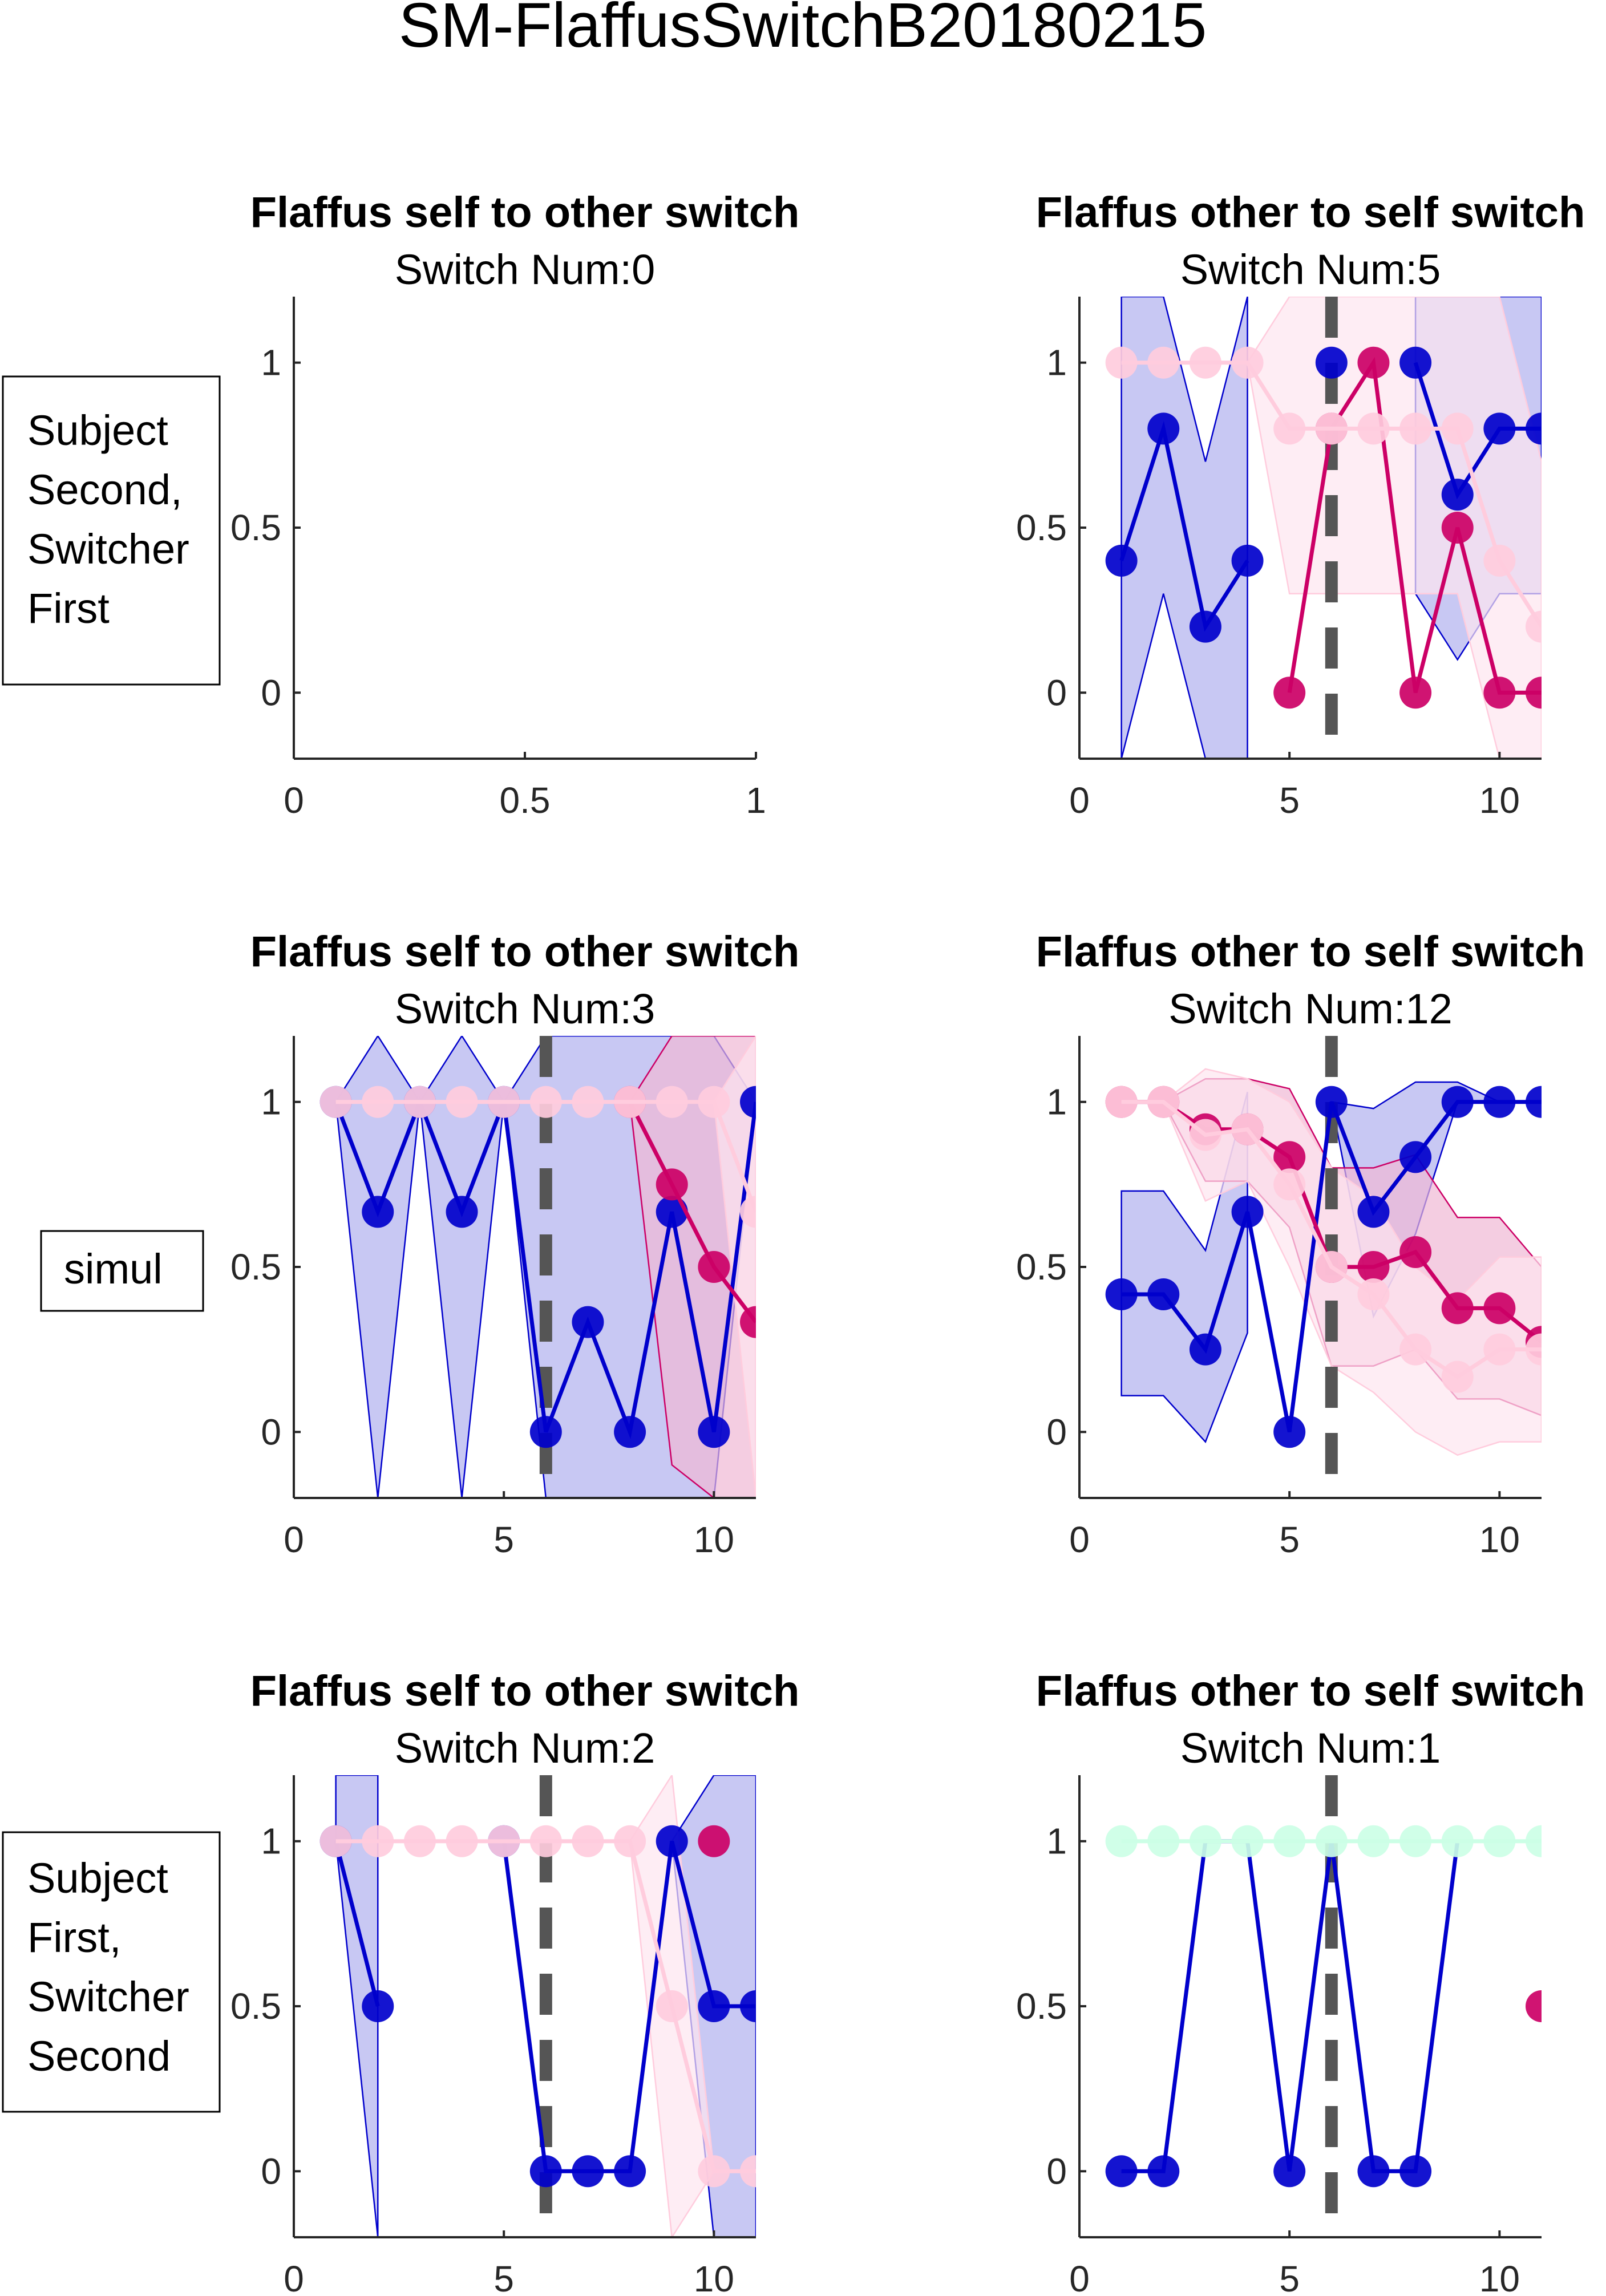  What do you see at coordinates (525, 1748) in the screenshot?
I see `panel-subtitle: Switch Num:2` at bounding box center [525, 1748].